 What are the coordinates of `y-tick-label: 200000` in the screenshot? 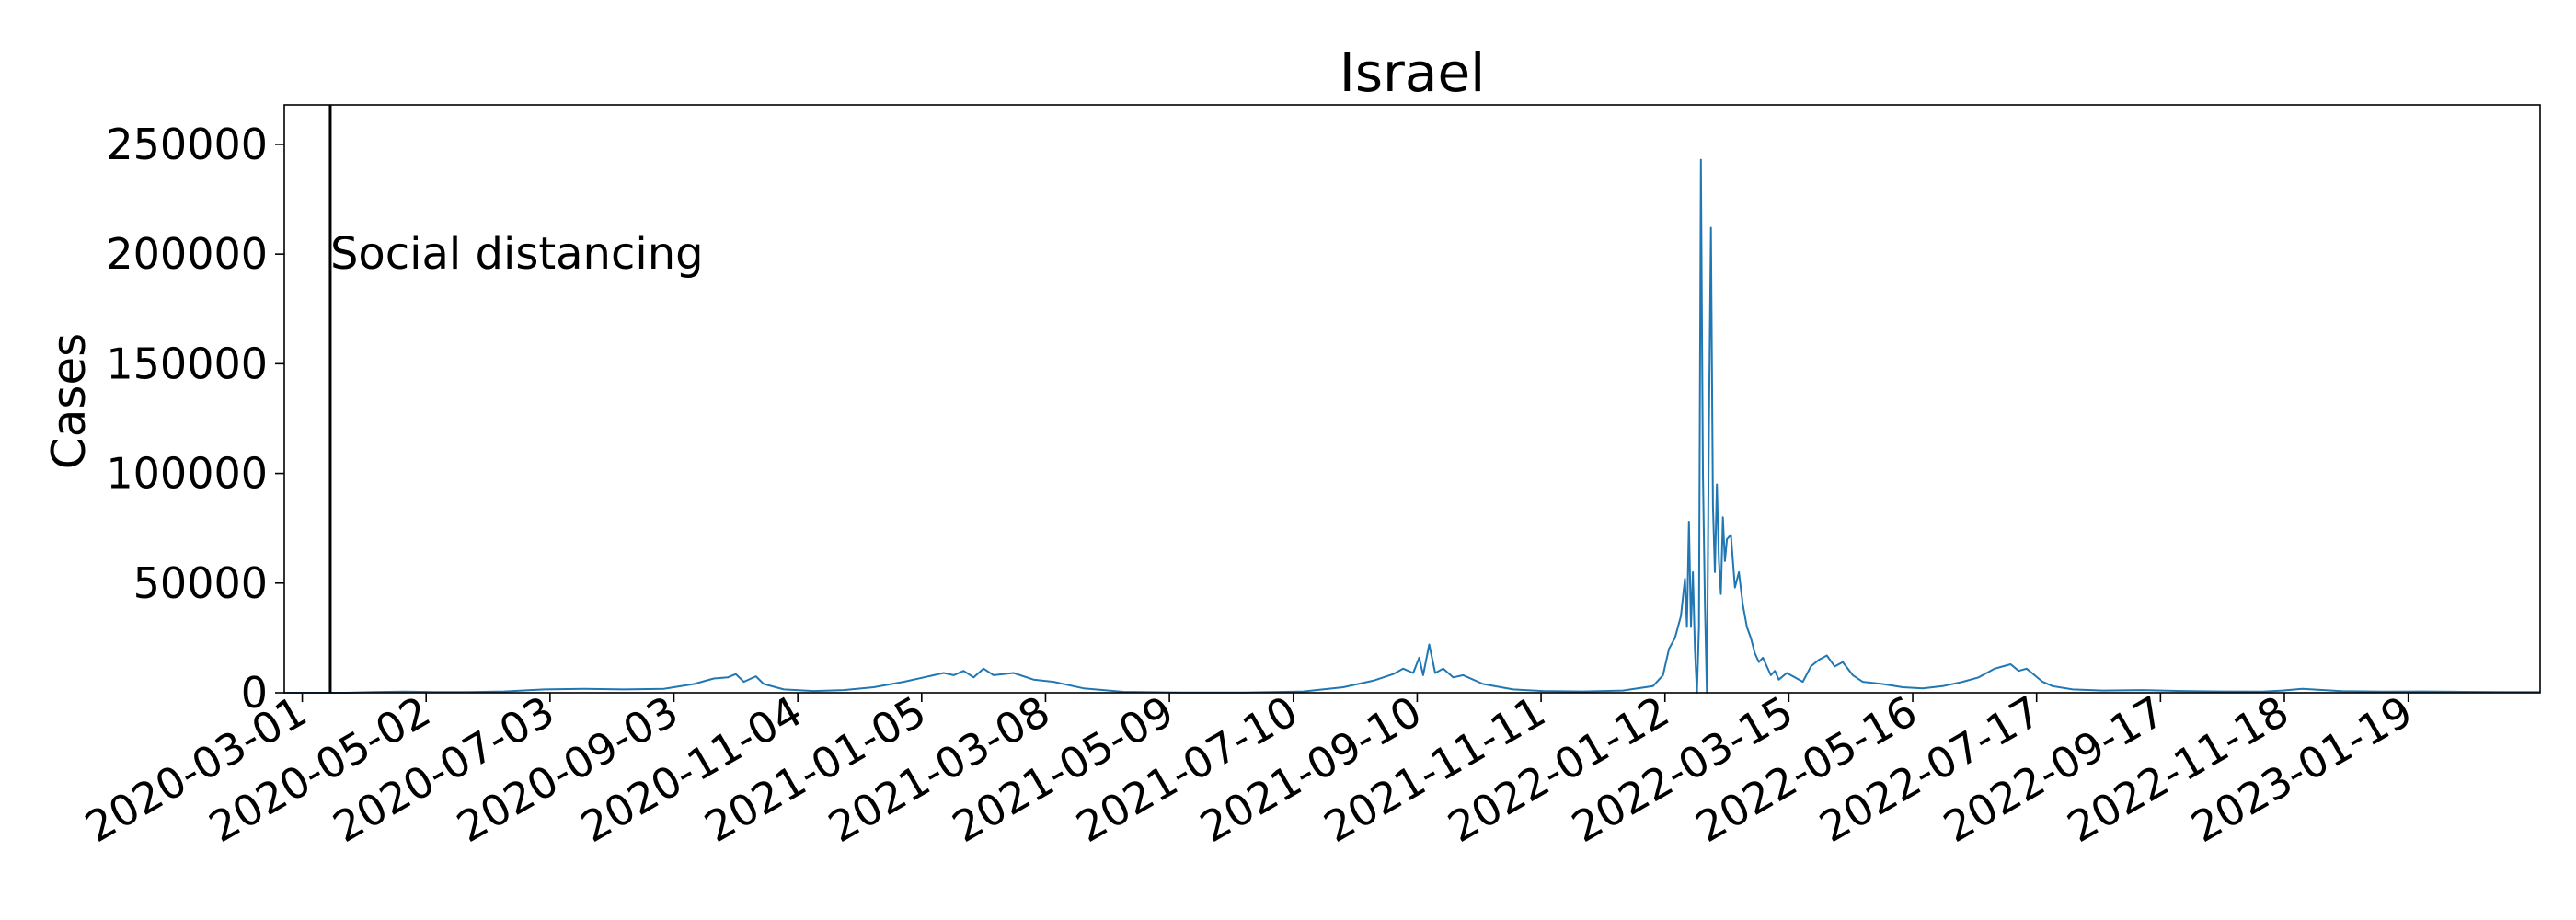 It's located at (187, 254).